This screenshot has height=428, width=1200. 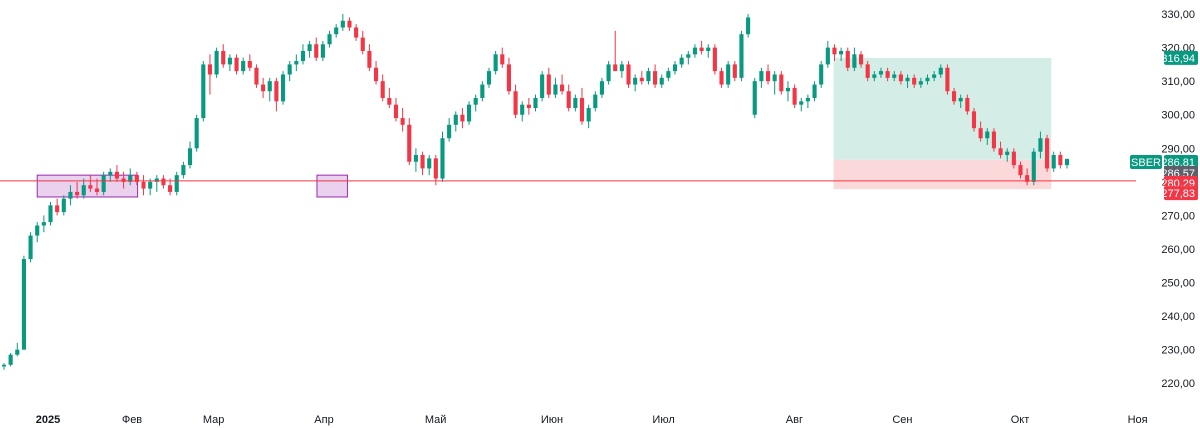 I want to click on x-tick-label: Авг, so click(x=794, y=420).